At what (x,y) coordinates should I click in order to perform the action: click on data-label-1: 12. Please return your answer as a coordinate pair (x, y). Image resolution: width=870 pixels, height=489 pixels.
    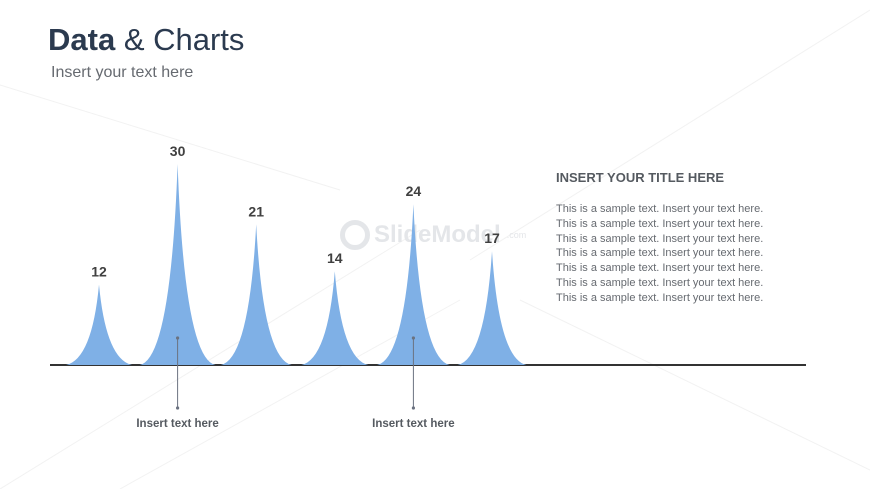
    Looking at the image, I should click on (99, 272).